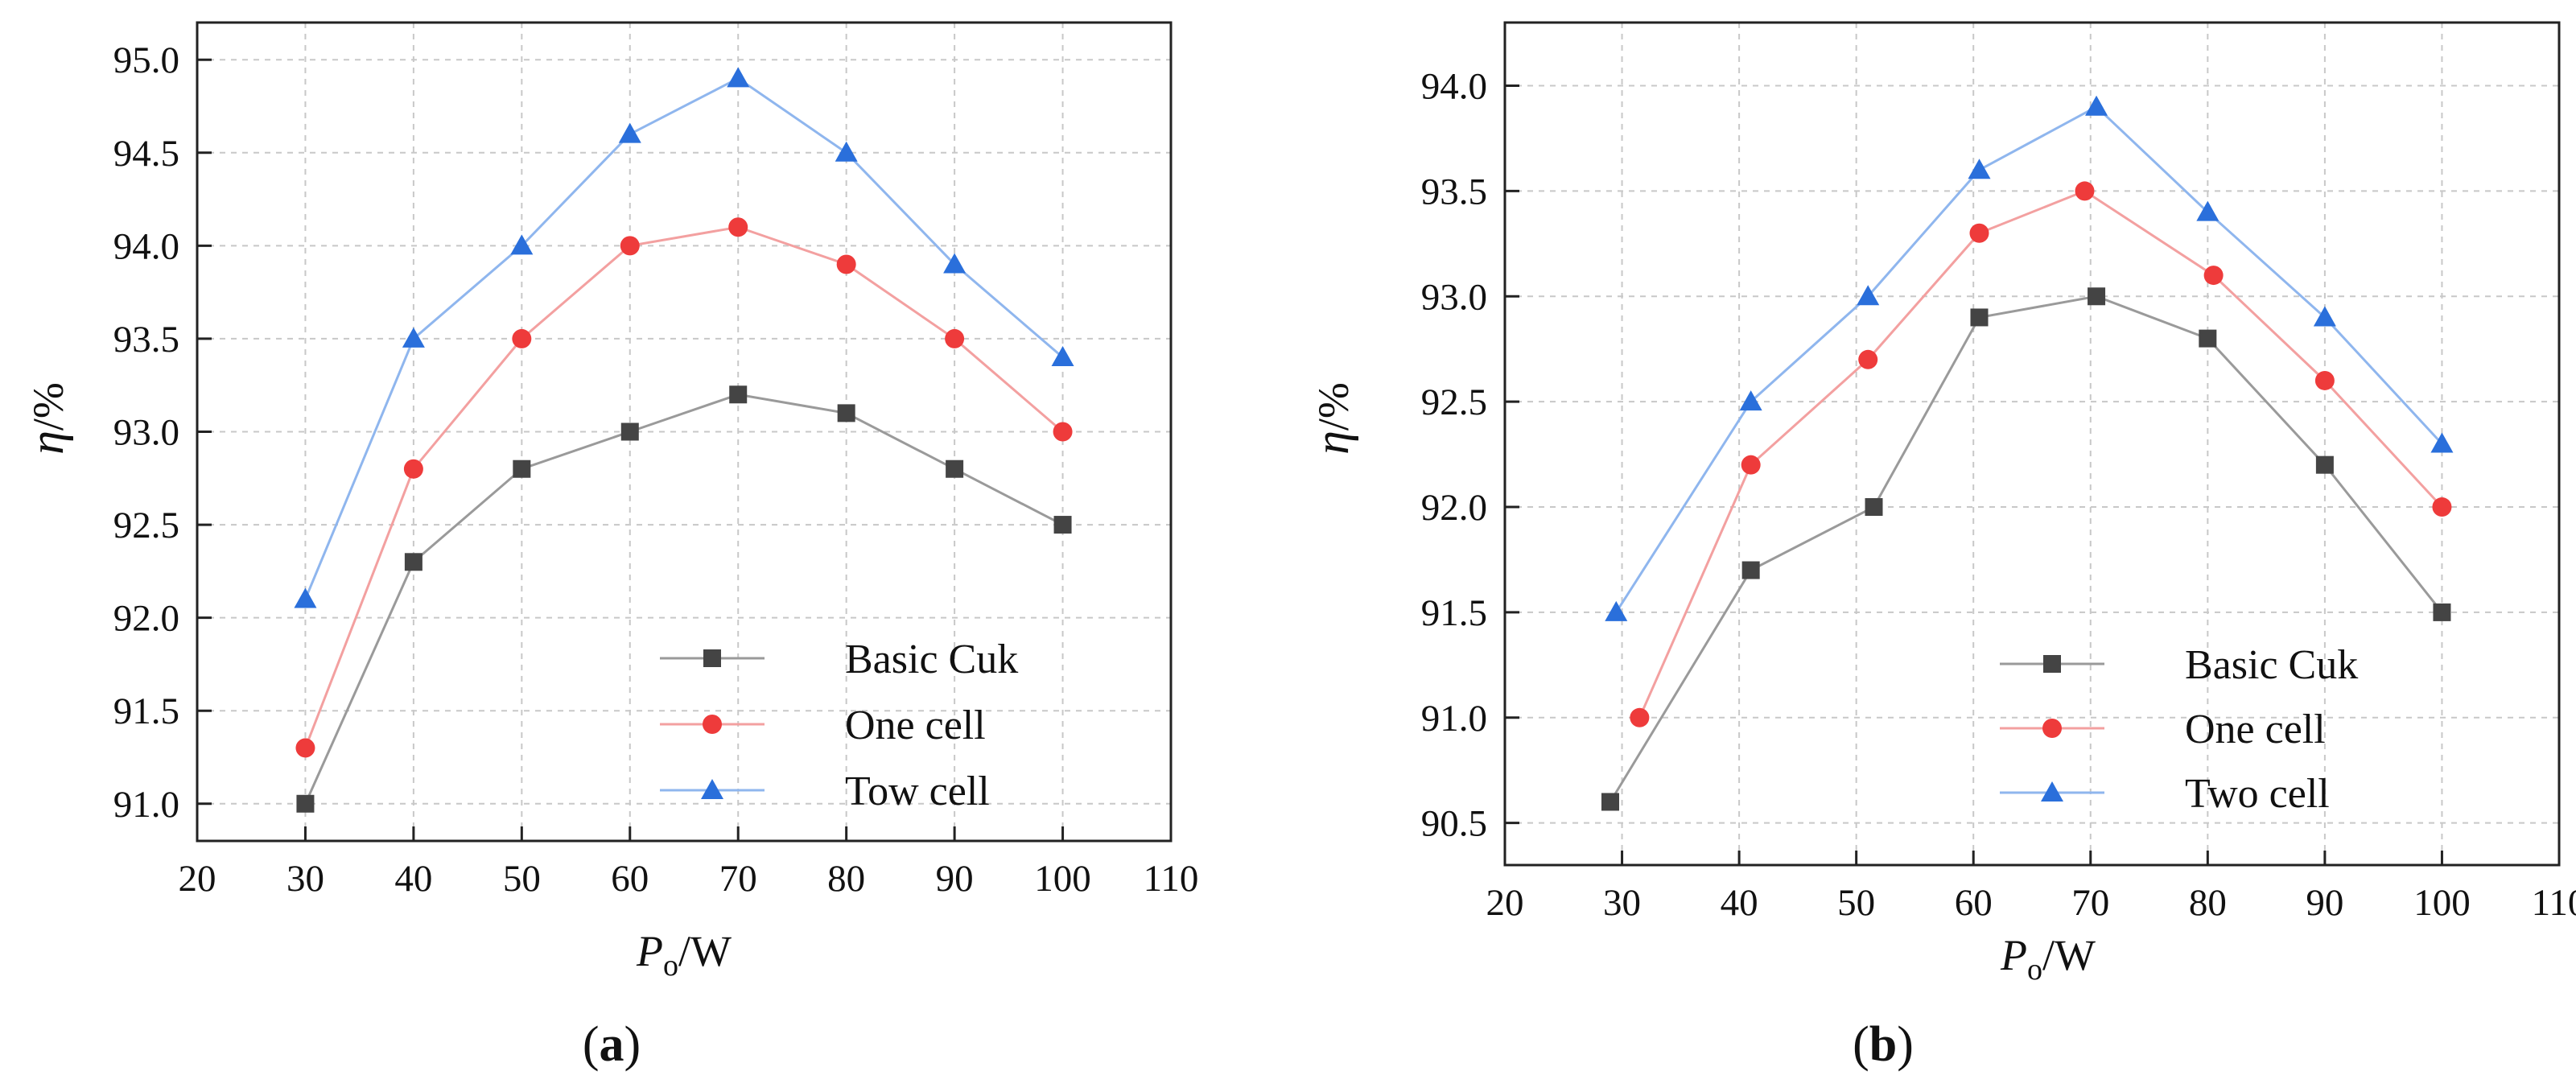 This screenshot has width=2576, height=1092. Describe the element at coordinates (1454, 824) in the screenshot. I see `y-tick-label: 90.5` at that location.